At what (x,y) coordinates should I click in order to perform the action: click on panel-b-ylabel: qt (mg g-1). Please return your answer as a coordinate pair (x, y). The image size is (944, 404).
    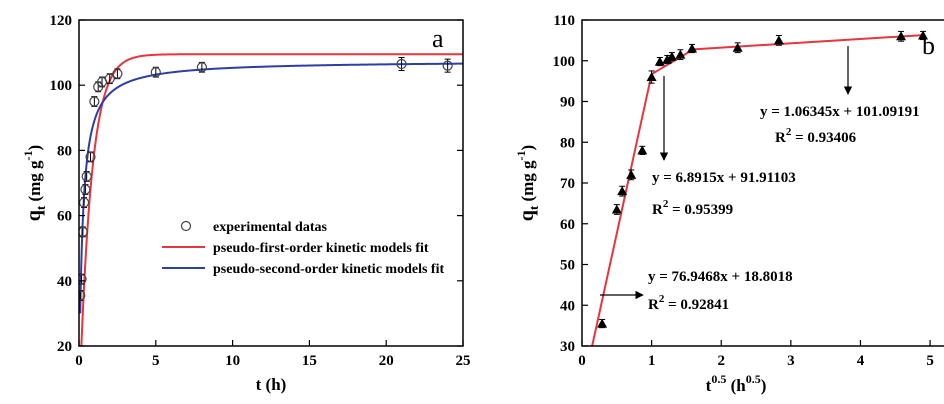
    Looking at the image, I should click on (527, 183).